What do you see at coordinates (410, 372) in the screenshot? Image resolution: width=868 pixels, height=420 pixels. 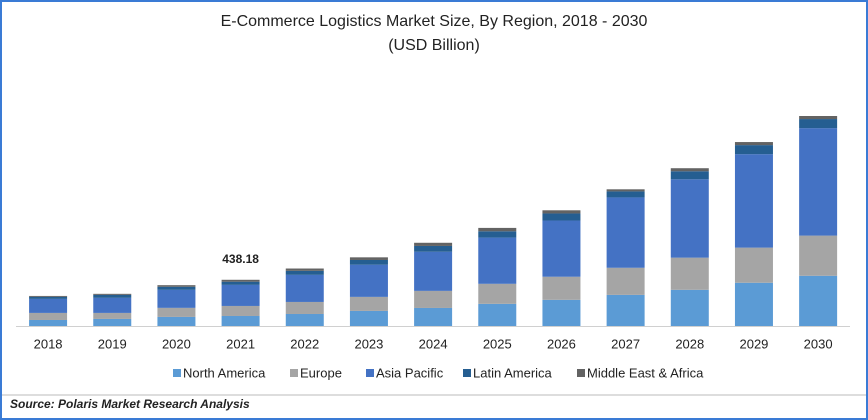 I see `legend-label: Asia Pacific` at bounding box center [410, 372].